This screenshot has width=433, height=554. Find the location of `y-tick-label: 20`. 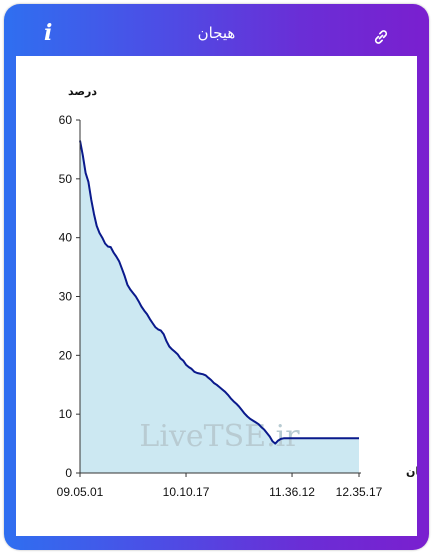

y-tick-label: 20 is located at coordinates (66, 355).